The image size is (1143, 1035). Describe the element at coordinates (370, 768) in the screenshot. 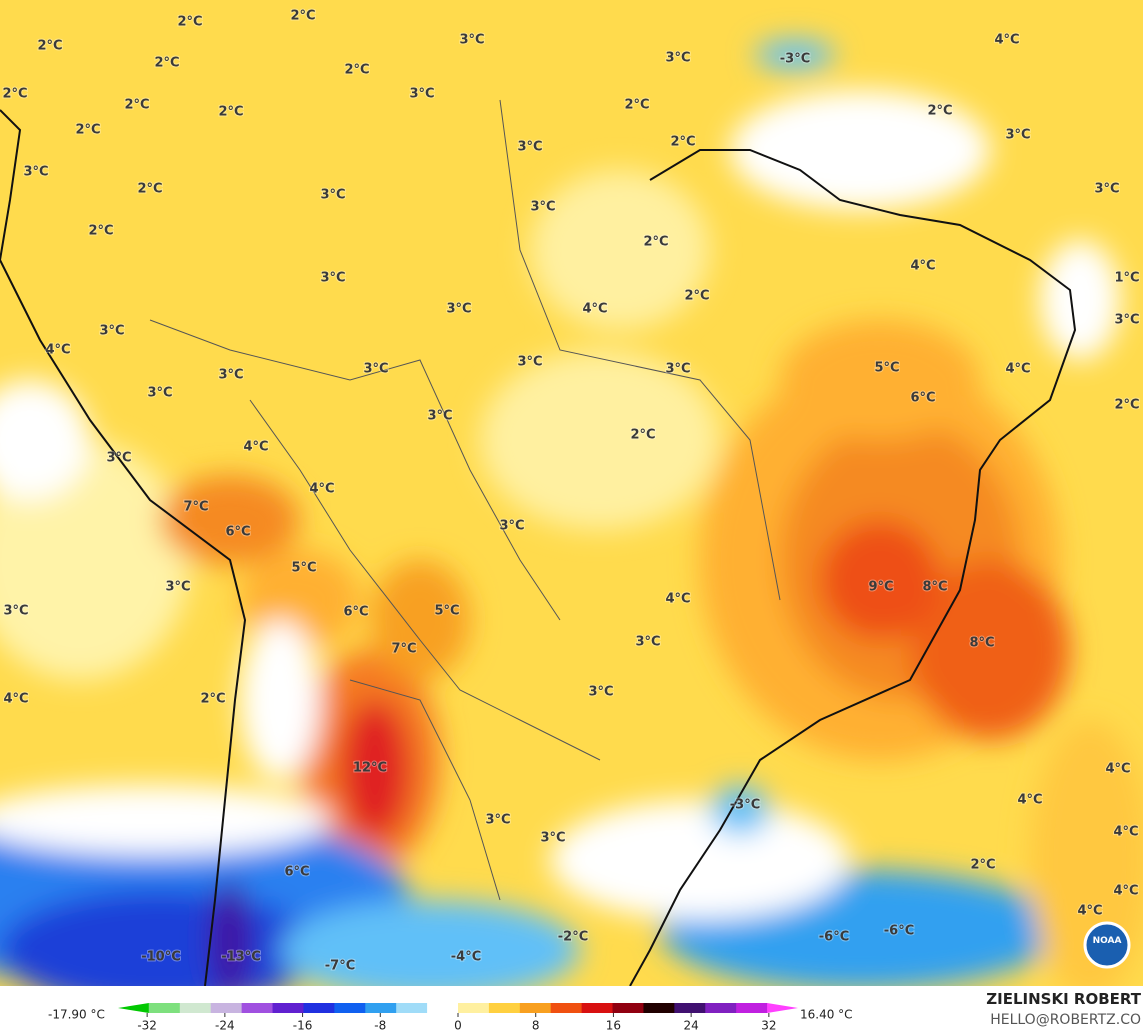

I see `temperature-label: 12°C` at that location.